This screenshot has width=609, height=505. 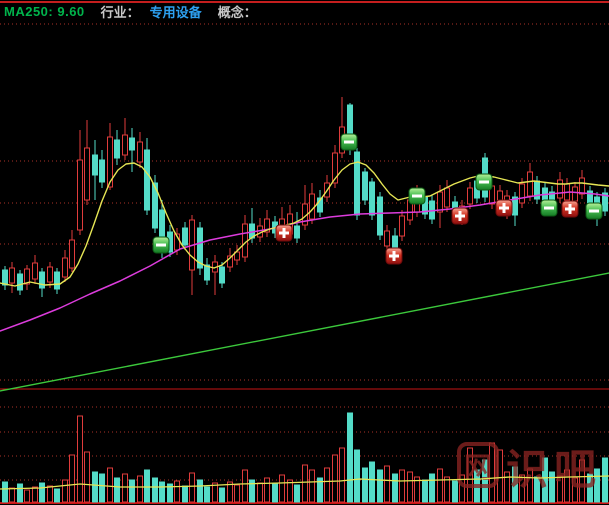 I want to click on ma250-label: MA250: 9.60, so click(x=44, y=11).